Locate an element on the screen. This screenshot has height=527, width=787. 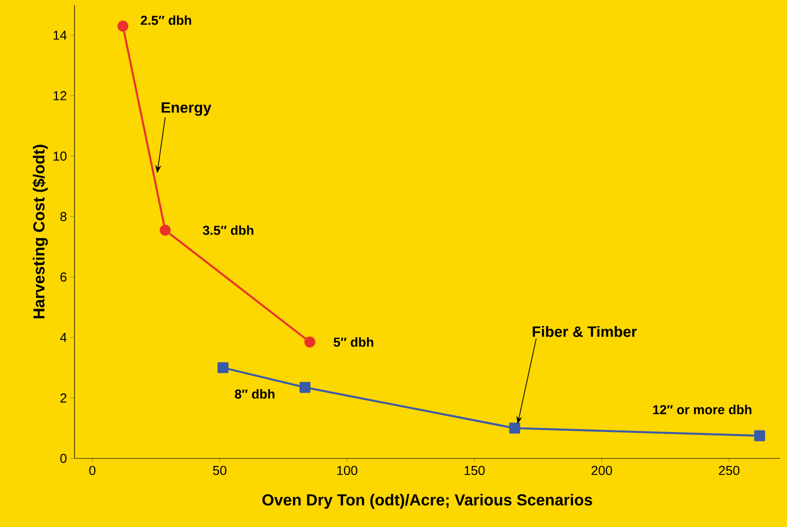
y-tick-label: 14 is located at coordinates (60, 35).